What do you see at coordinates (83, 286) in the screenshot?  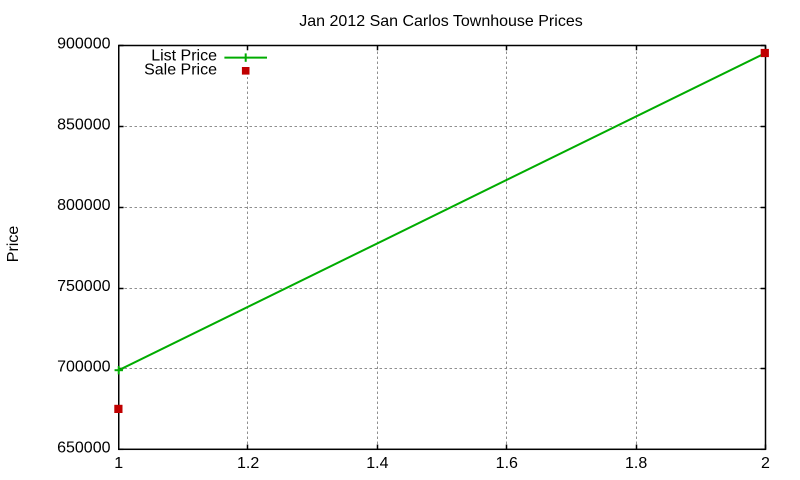 I see `svg-text: 750000` at bounding box center [83, 286].